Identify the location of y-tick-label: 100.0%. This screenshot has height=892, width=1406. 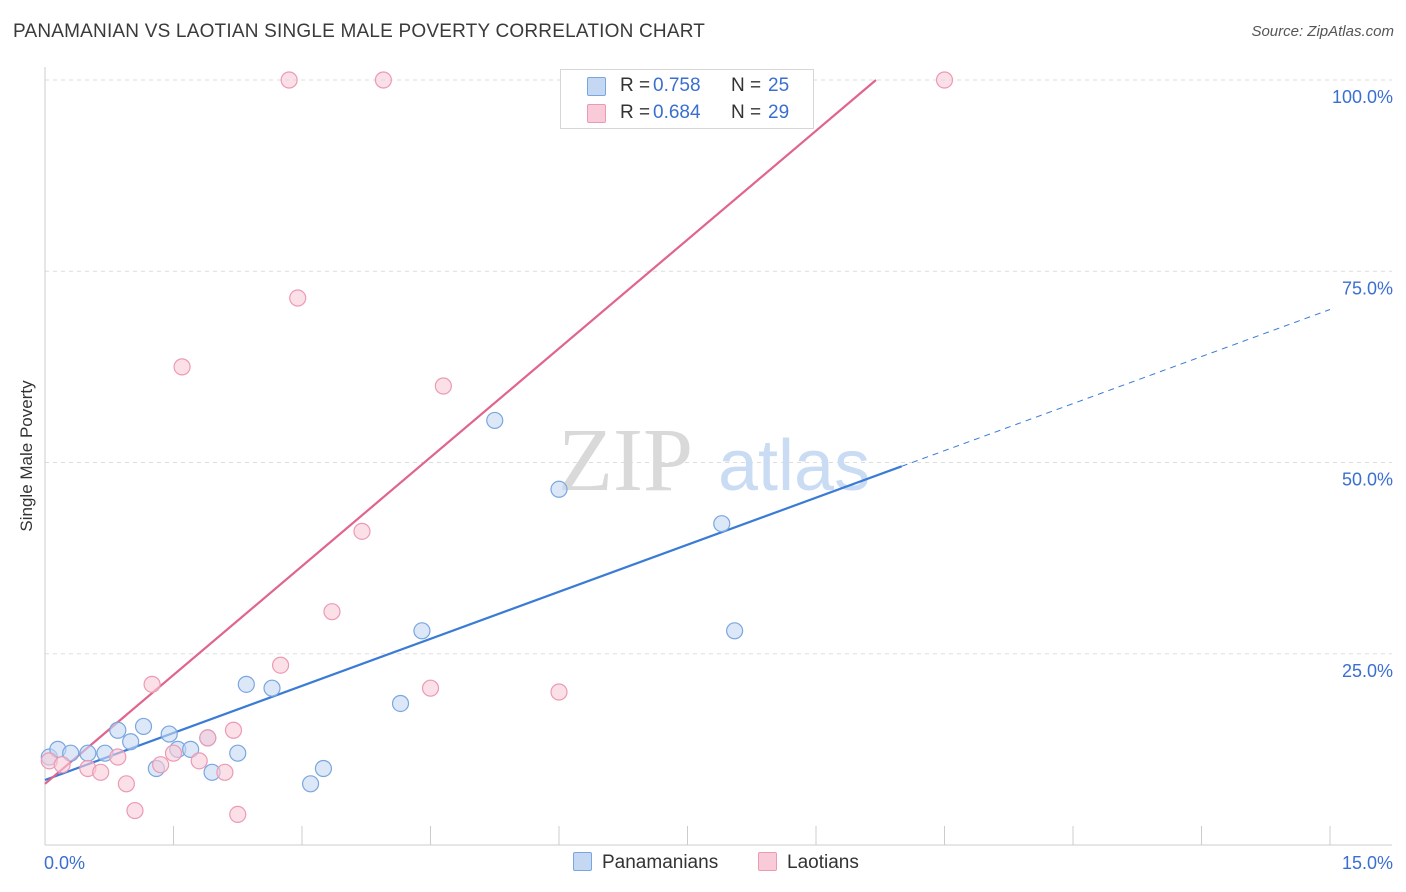
(1362, 97).